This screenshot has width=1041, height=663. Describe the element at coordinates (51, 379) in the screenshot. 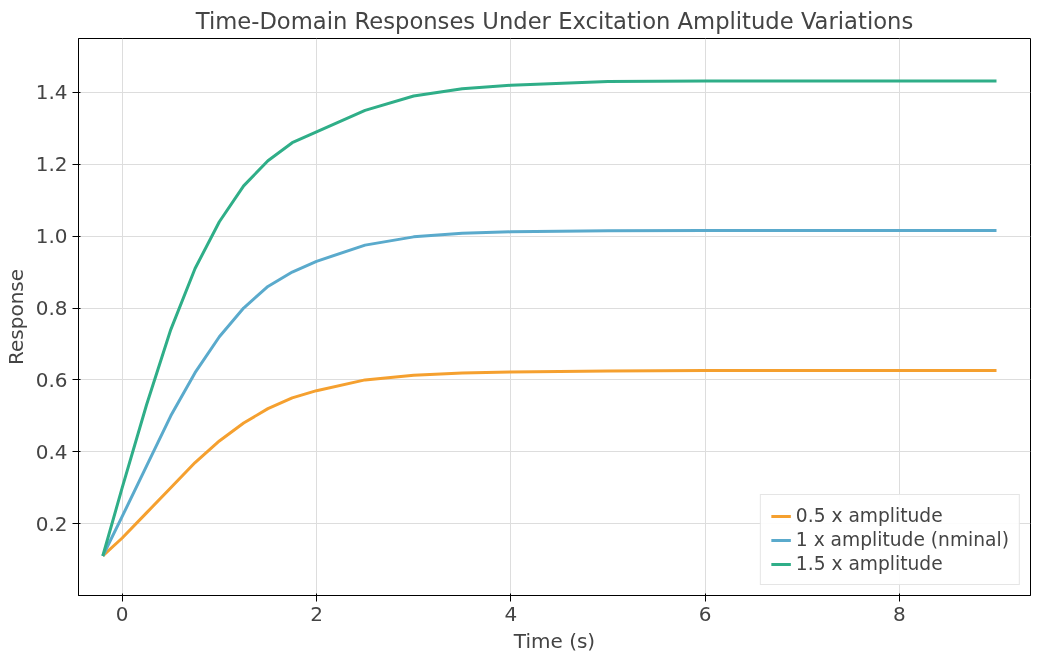

I see `y-tick-label: 0.6` at that location.